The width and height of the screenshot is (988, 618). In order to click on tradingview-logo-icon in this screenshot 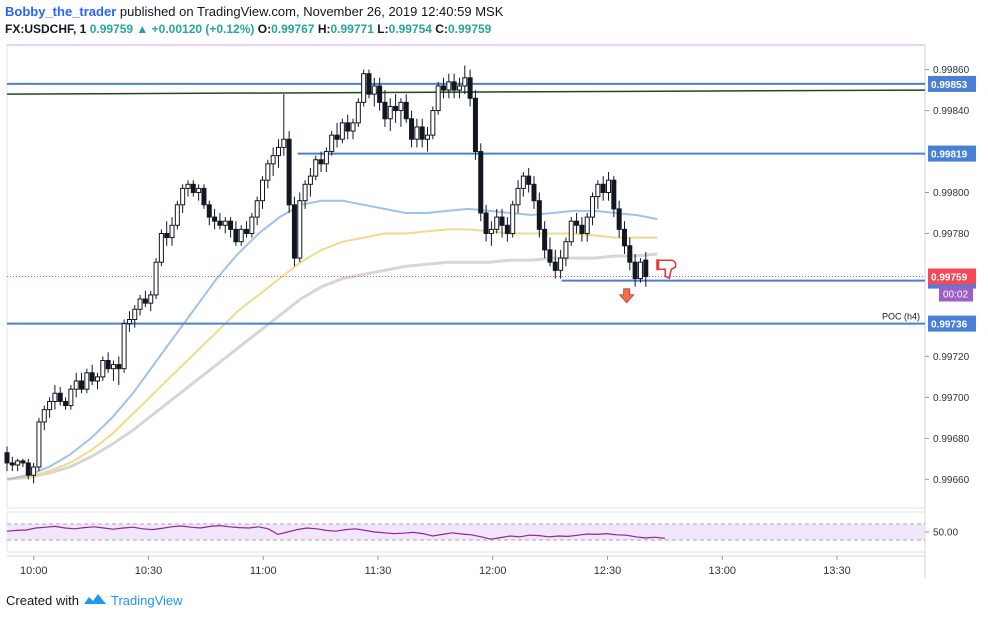, I will do `click(95, 600)`.